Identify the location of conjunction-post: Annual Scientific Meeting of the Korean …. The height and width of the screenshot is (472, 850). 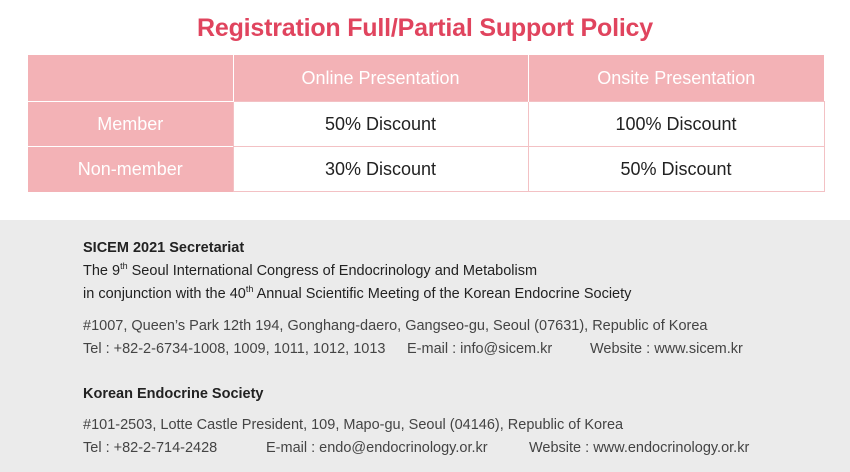
(442, 294).